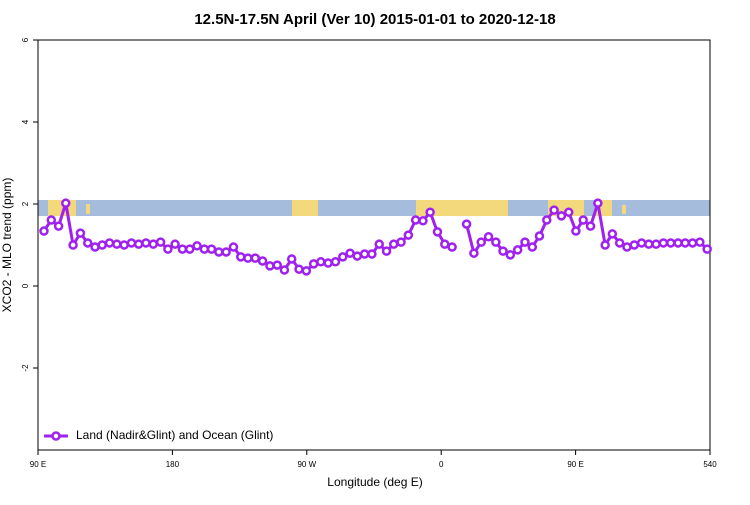 The width and height of the screenshot is (750, 505). What do you see at coordinates (7, 245) in the screenshot?
I see `y-axis-label: XCO2 - MLO trend (ppm)` at bounding box center [7, 245].